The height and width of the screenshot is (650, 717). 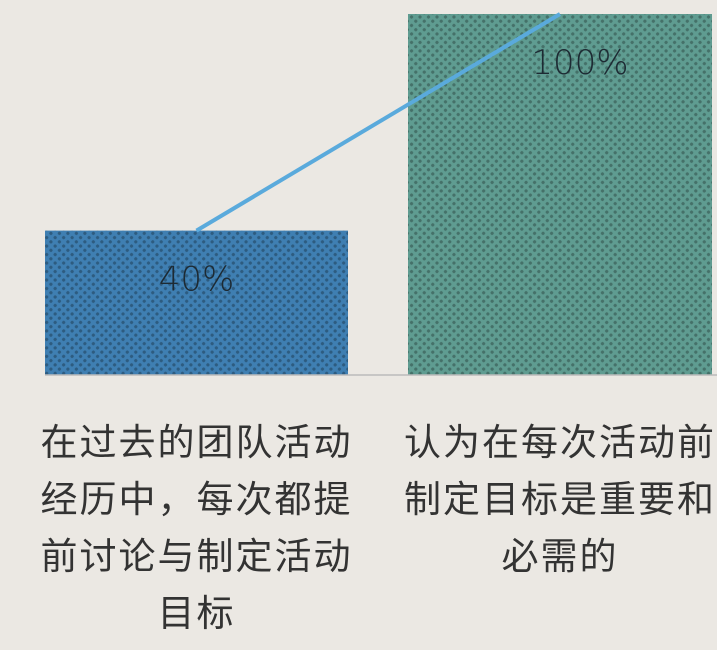 I want to click on category-label: 认为在每次活动前制定目标是重要和必需的, so click(x=560, y=499).